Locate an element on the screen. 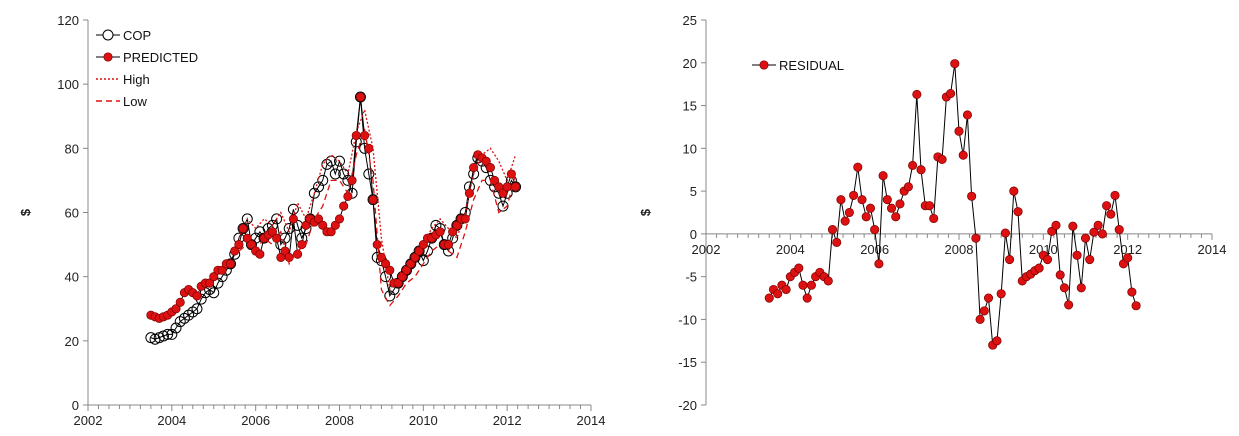  y-tick-label: 40 is located at coordinates (72, 277).